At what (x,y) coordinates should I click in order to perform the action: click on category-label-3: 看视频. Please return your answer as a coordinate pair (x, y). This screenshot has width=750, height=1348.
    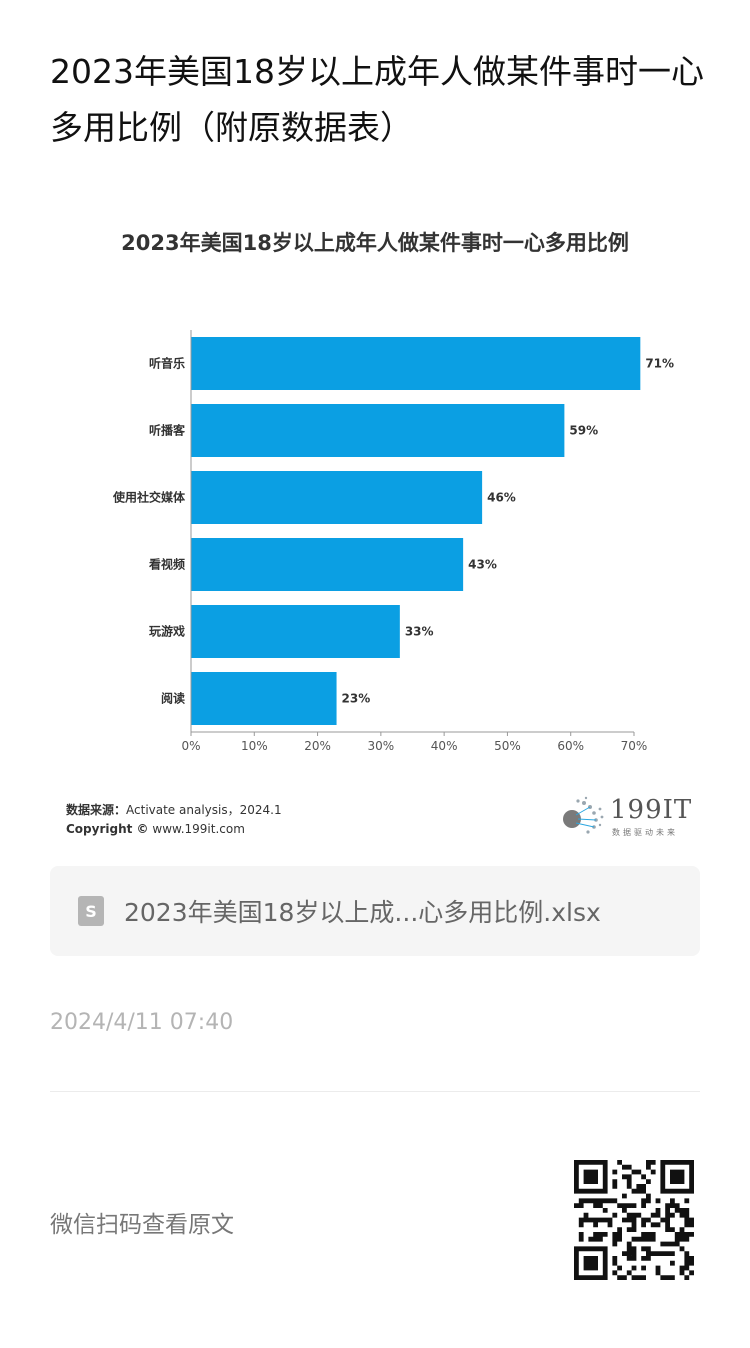
    Looking at the image, I should click on (167, 564).